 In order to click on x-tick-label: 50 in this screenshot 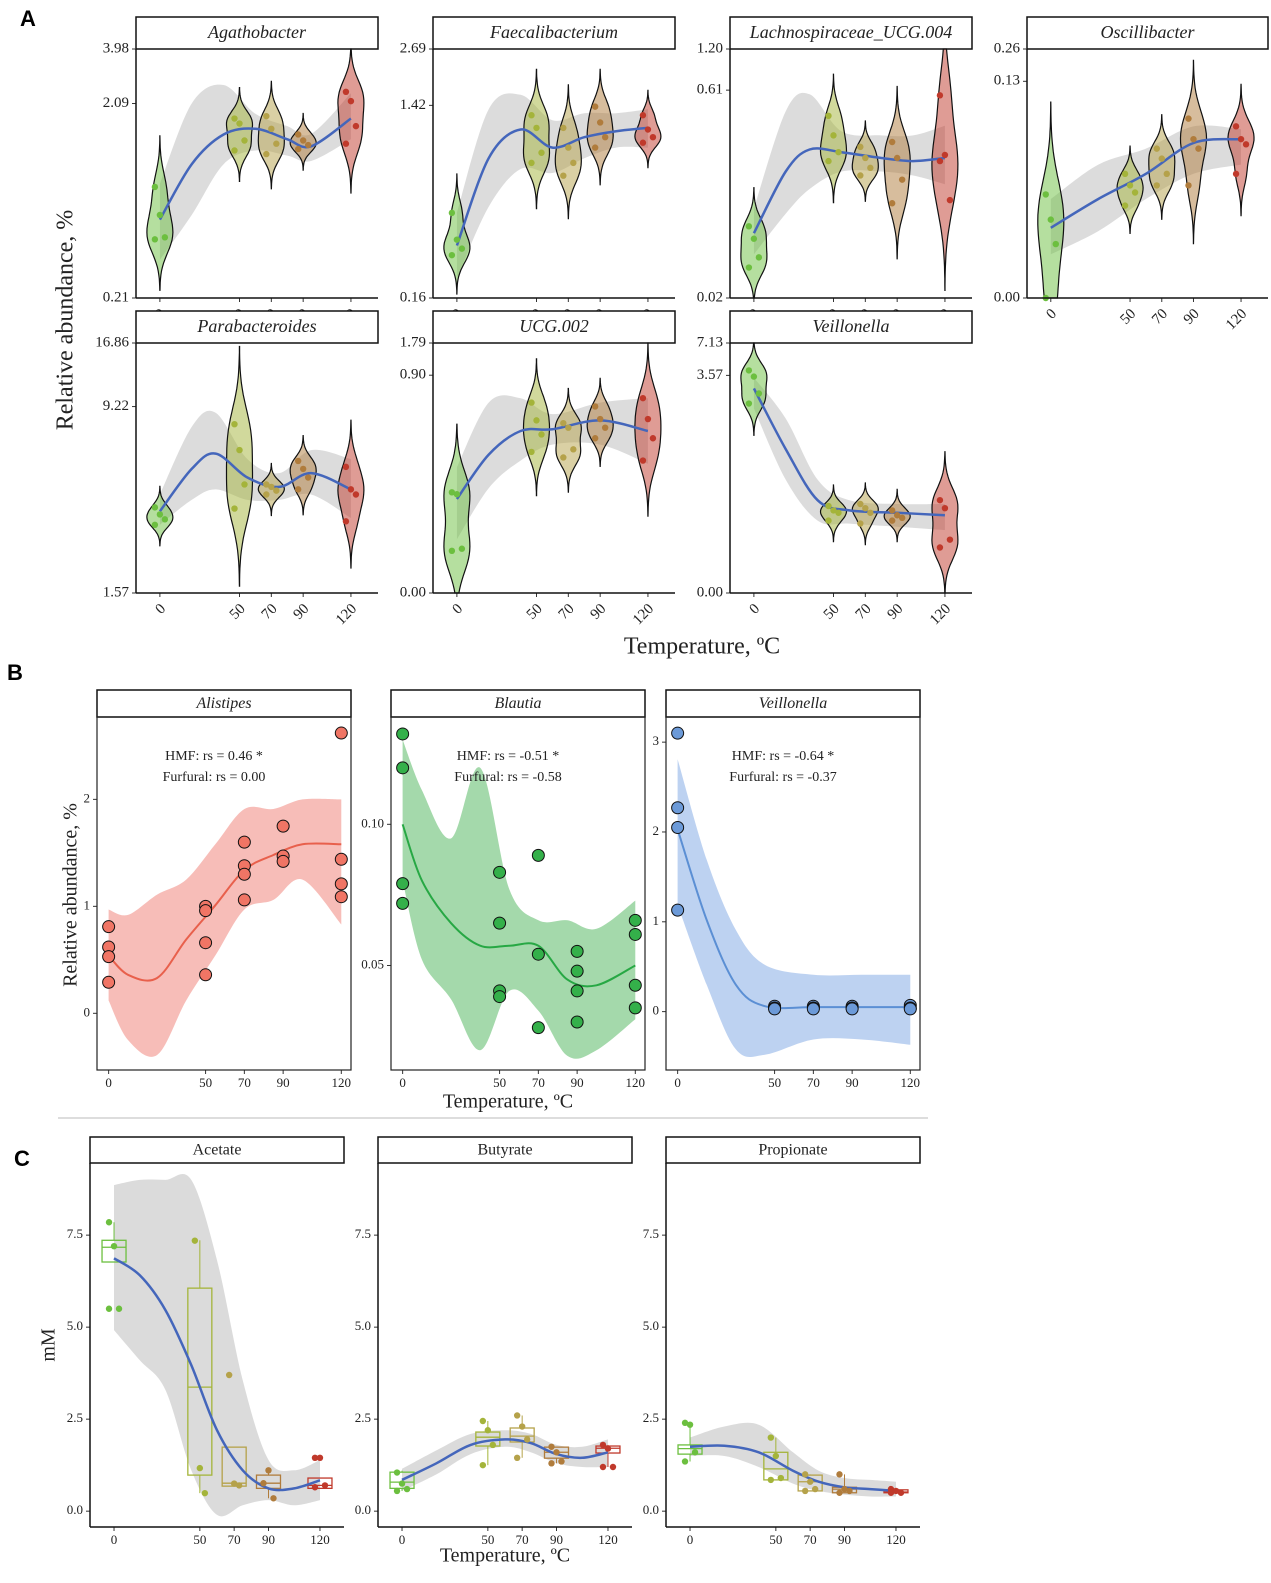, I will do `click(775, 1539)`.